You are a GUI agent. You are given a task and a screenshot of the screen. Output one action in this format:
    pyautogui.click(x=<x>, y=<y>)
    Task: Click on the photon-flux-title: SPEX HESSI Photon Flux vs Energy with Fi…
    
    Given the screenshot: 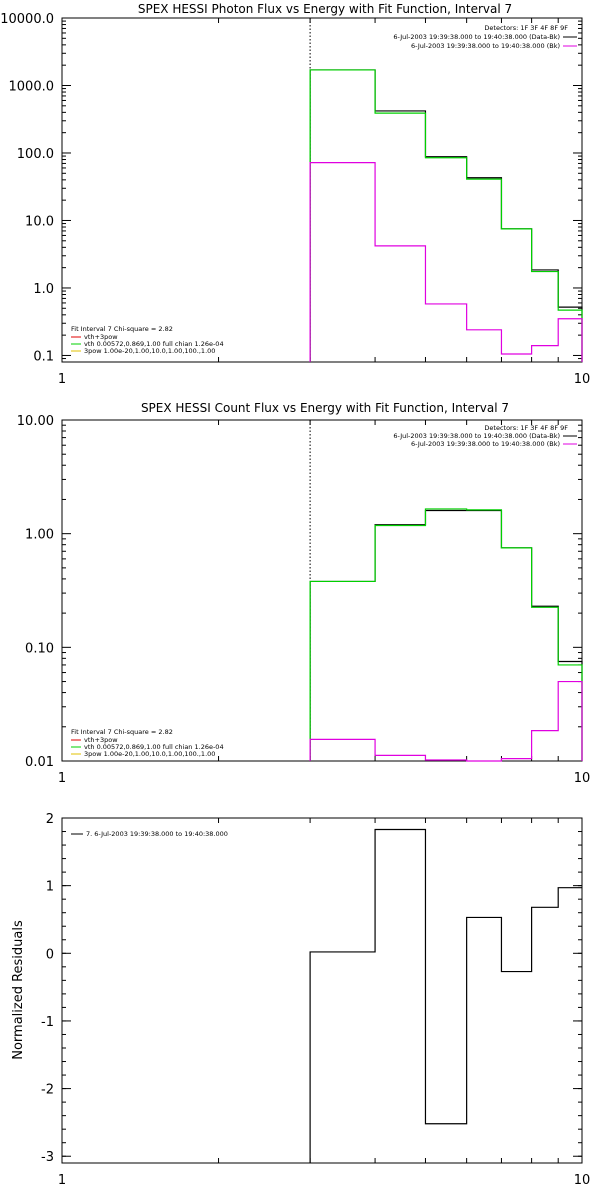 What is the action you would take?
    pyautogui.click(x=325, y=9)
    